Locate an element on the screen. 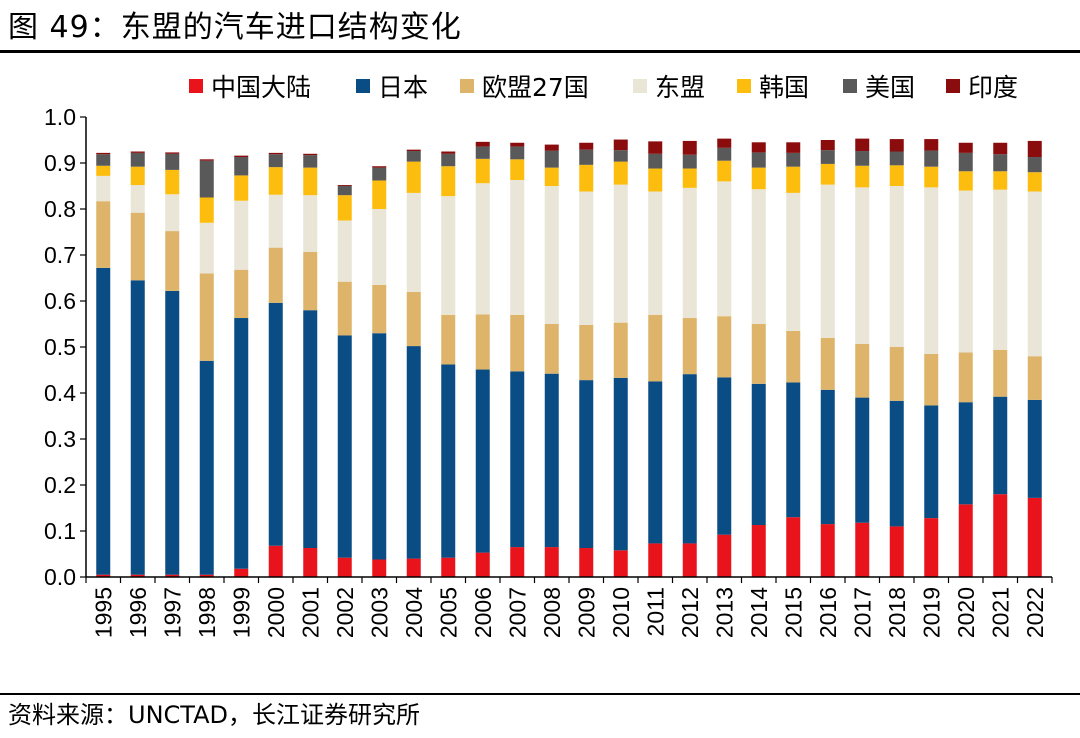 The image size is (1080, 738). y-tick-label: 0.9 is located at coordinates (60, 163).